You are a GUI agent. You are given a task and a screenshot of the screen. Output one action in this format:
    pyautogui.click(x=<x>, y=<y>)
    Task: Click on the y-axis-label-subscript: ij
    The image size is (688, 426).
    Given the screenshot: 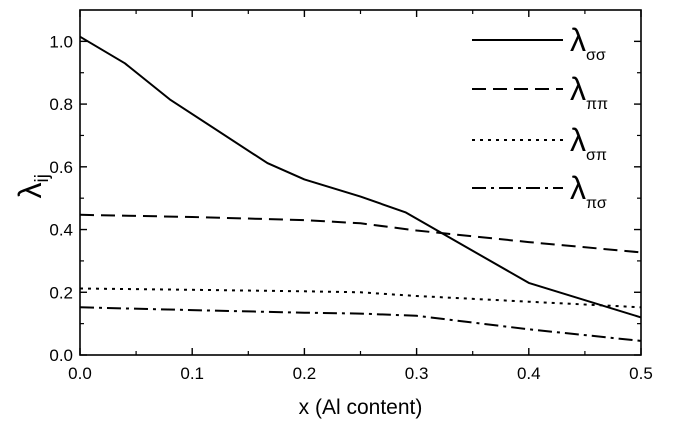 What is the action you would take?
    pyautogui.click(x=42, y=178)
    